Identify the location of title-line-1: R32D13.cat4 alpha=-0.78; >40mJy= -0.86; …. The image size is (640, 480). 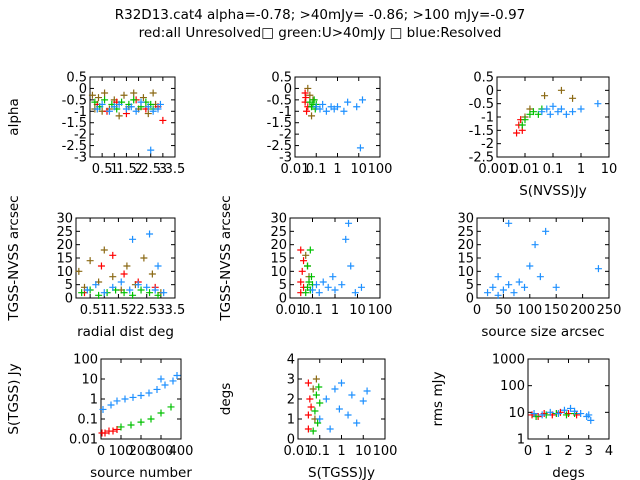
(320, 15).